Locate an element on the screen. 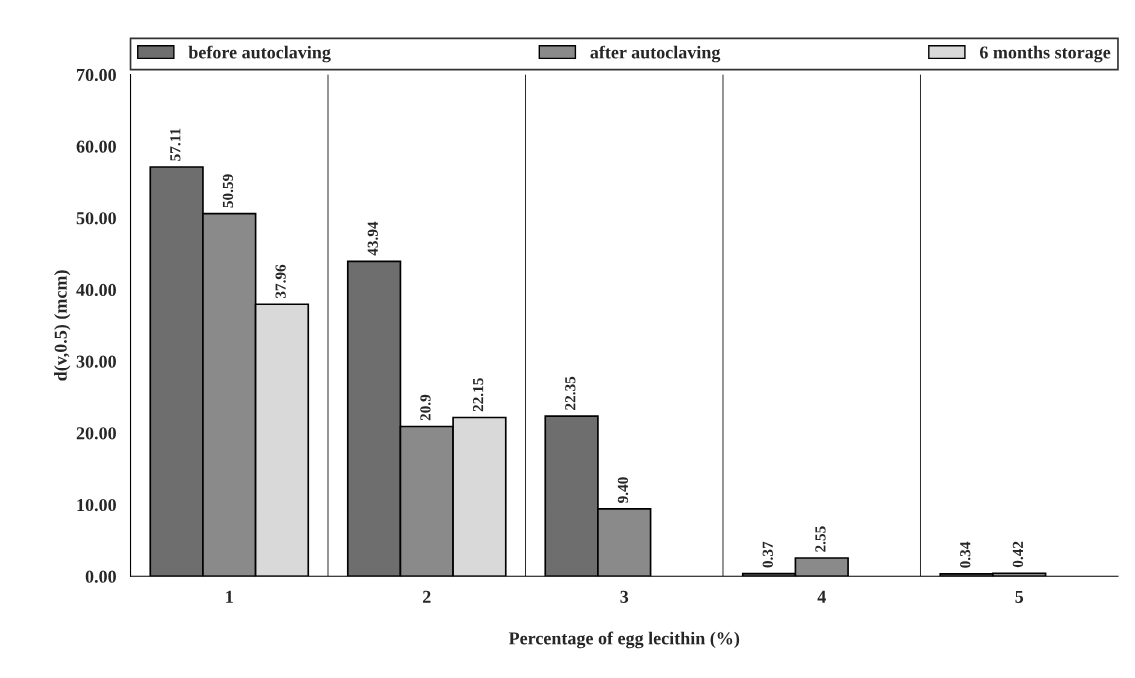 The width and height of the screenshot is (1135, 678). data-label: 57.11 is located at coordinates (175, 144).